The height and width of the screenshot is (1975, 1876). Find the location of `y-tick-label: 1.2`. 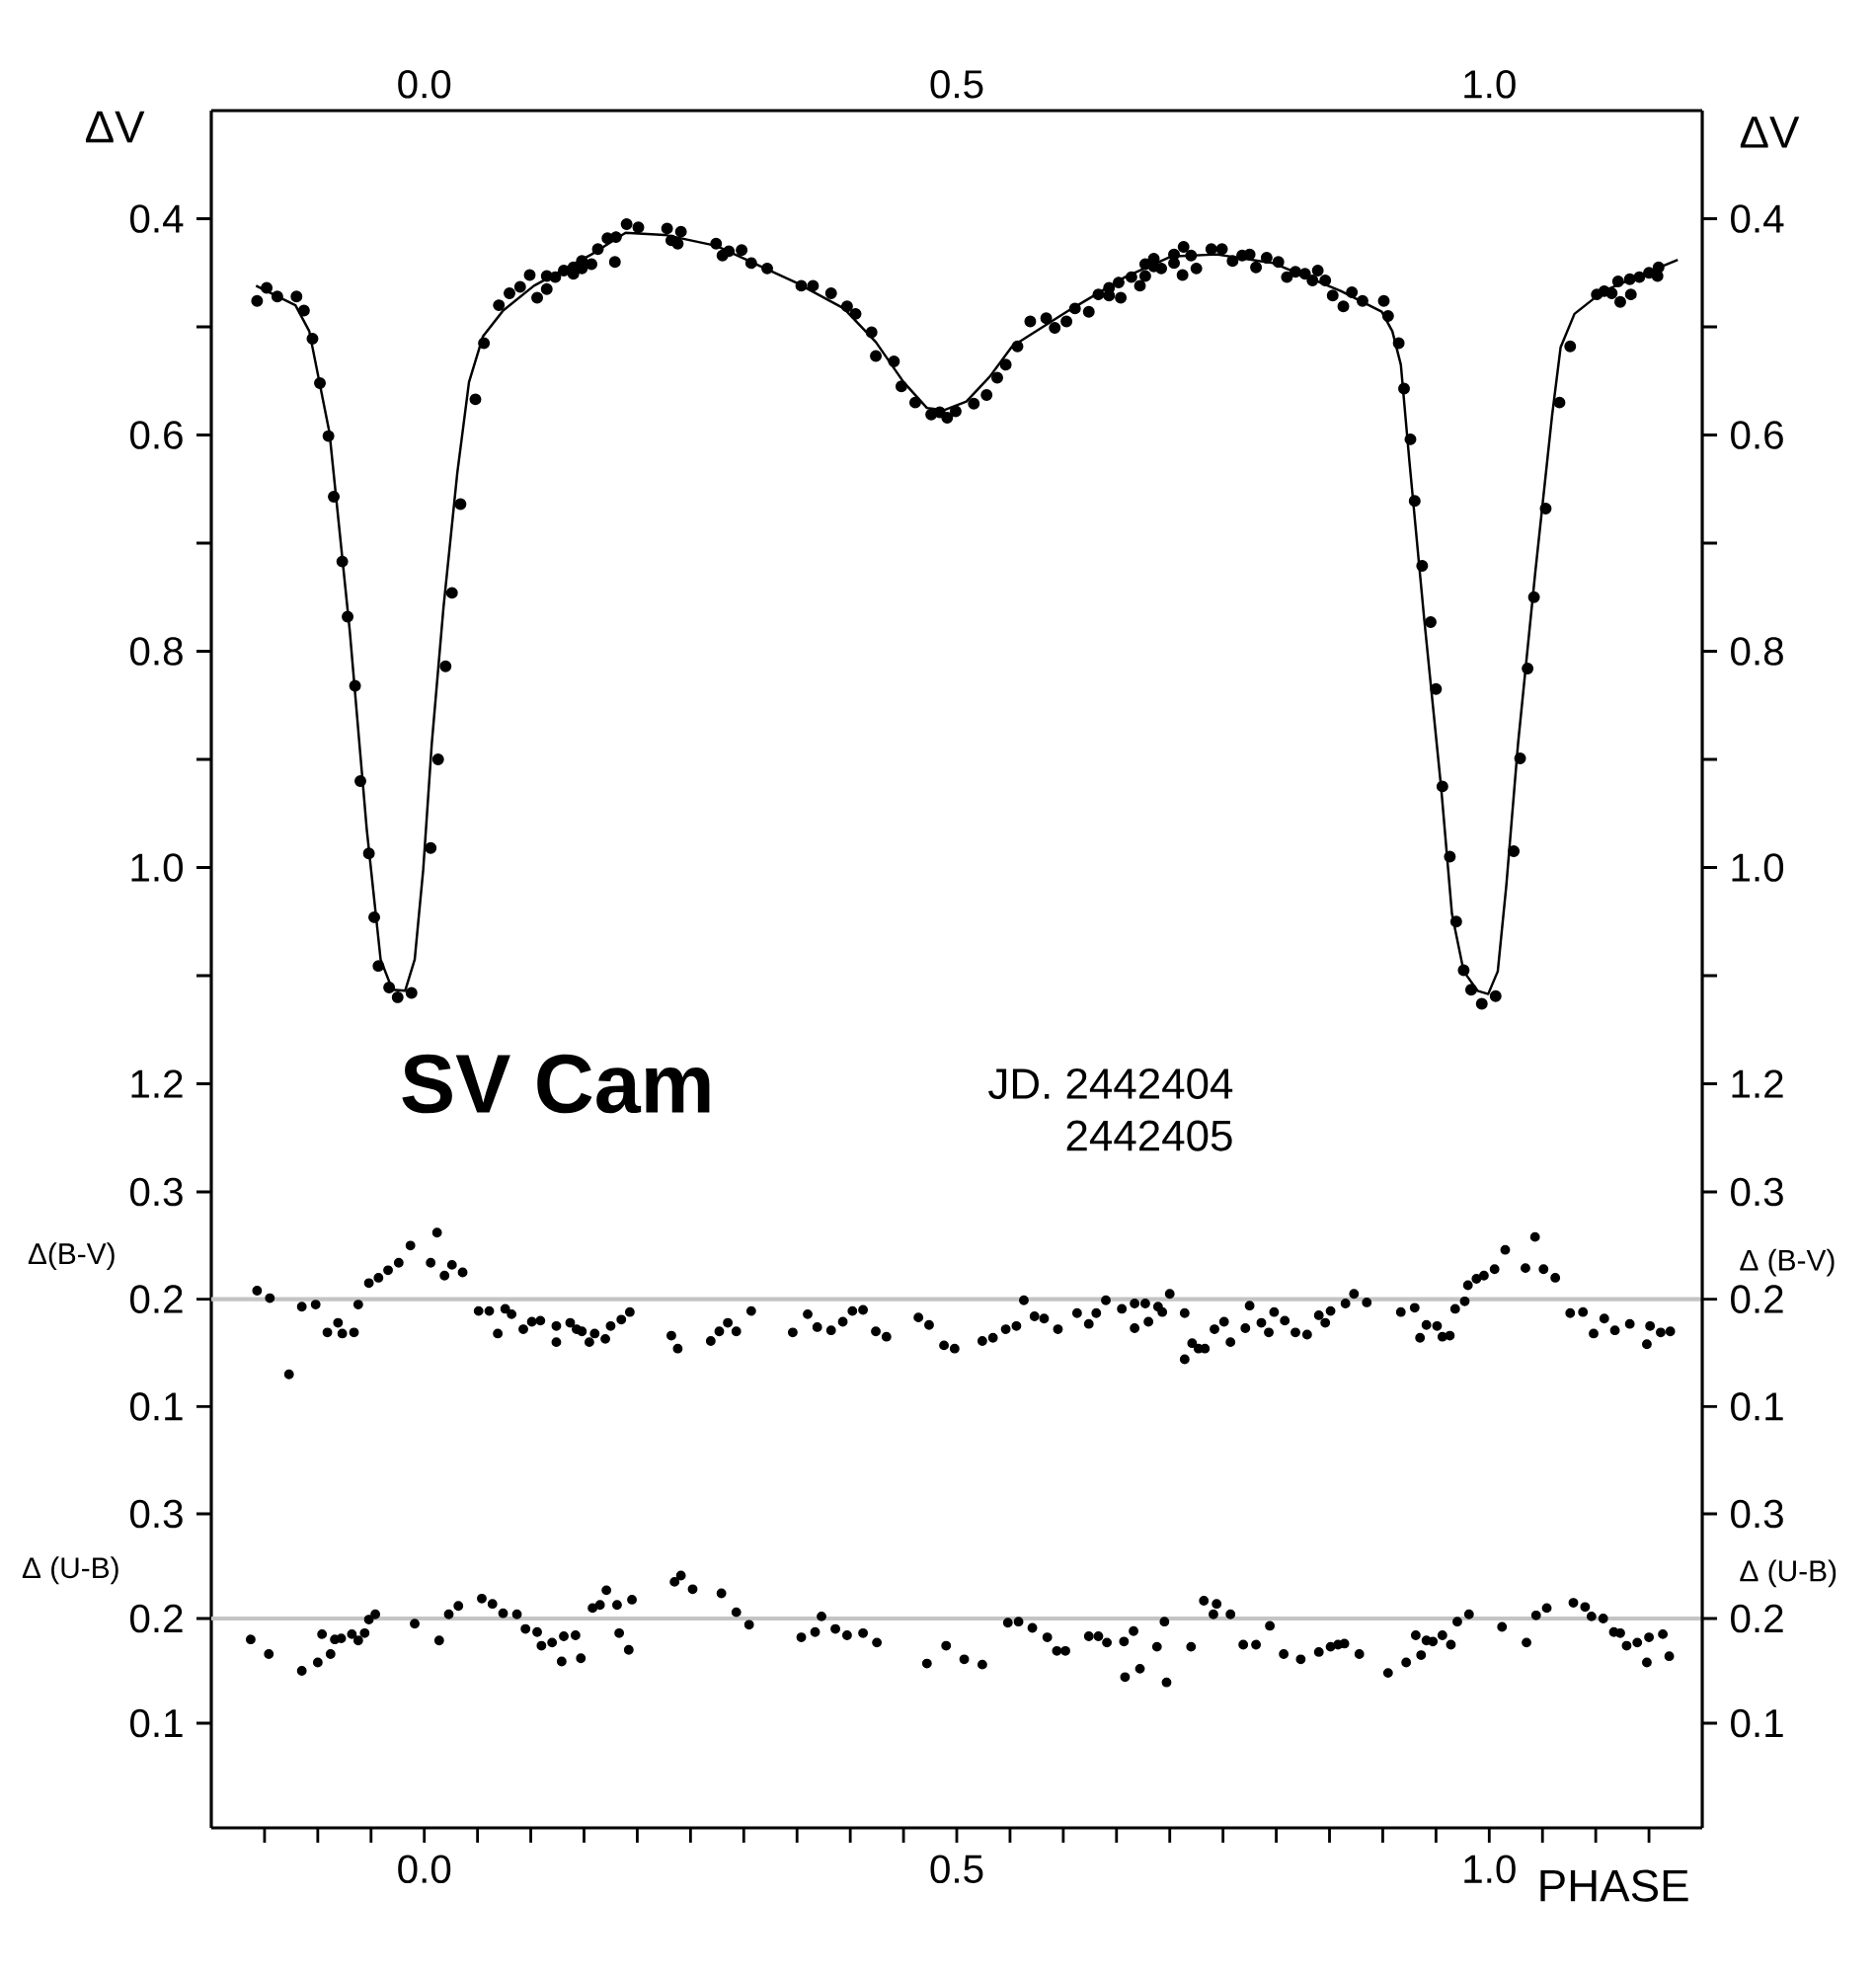

y-tick-label: 1.2 is located at coordinates (157, 1083).